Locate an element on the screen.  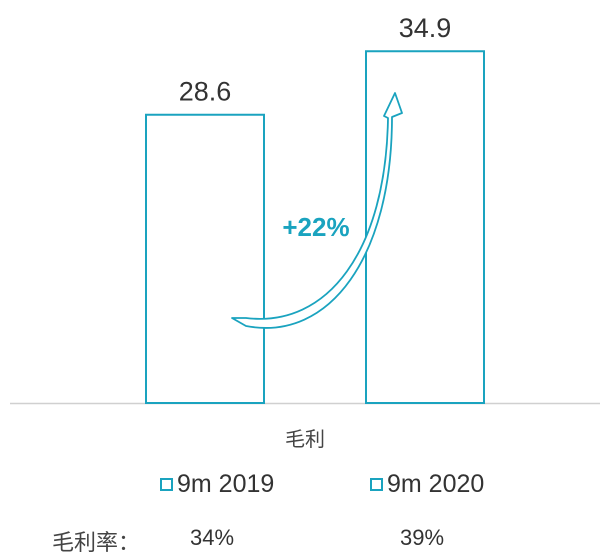
gross-margin-value-2020: 39% is located at coordinates (422, 538).